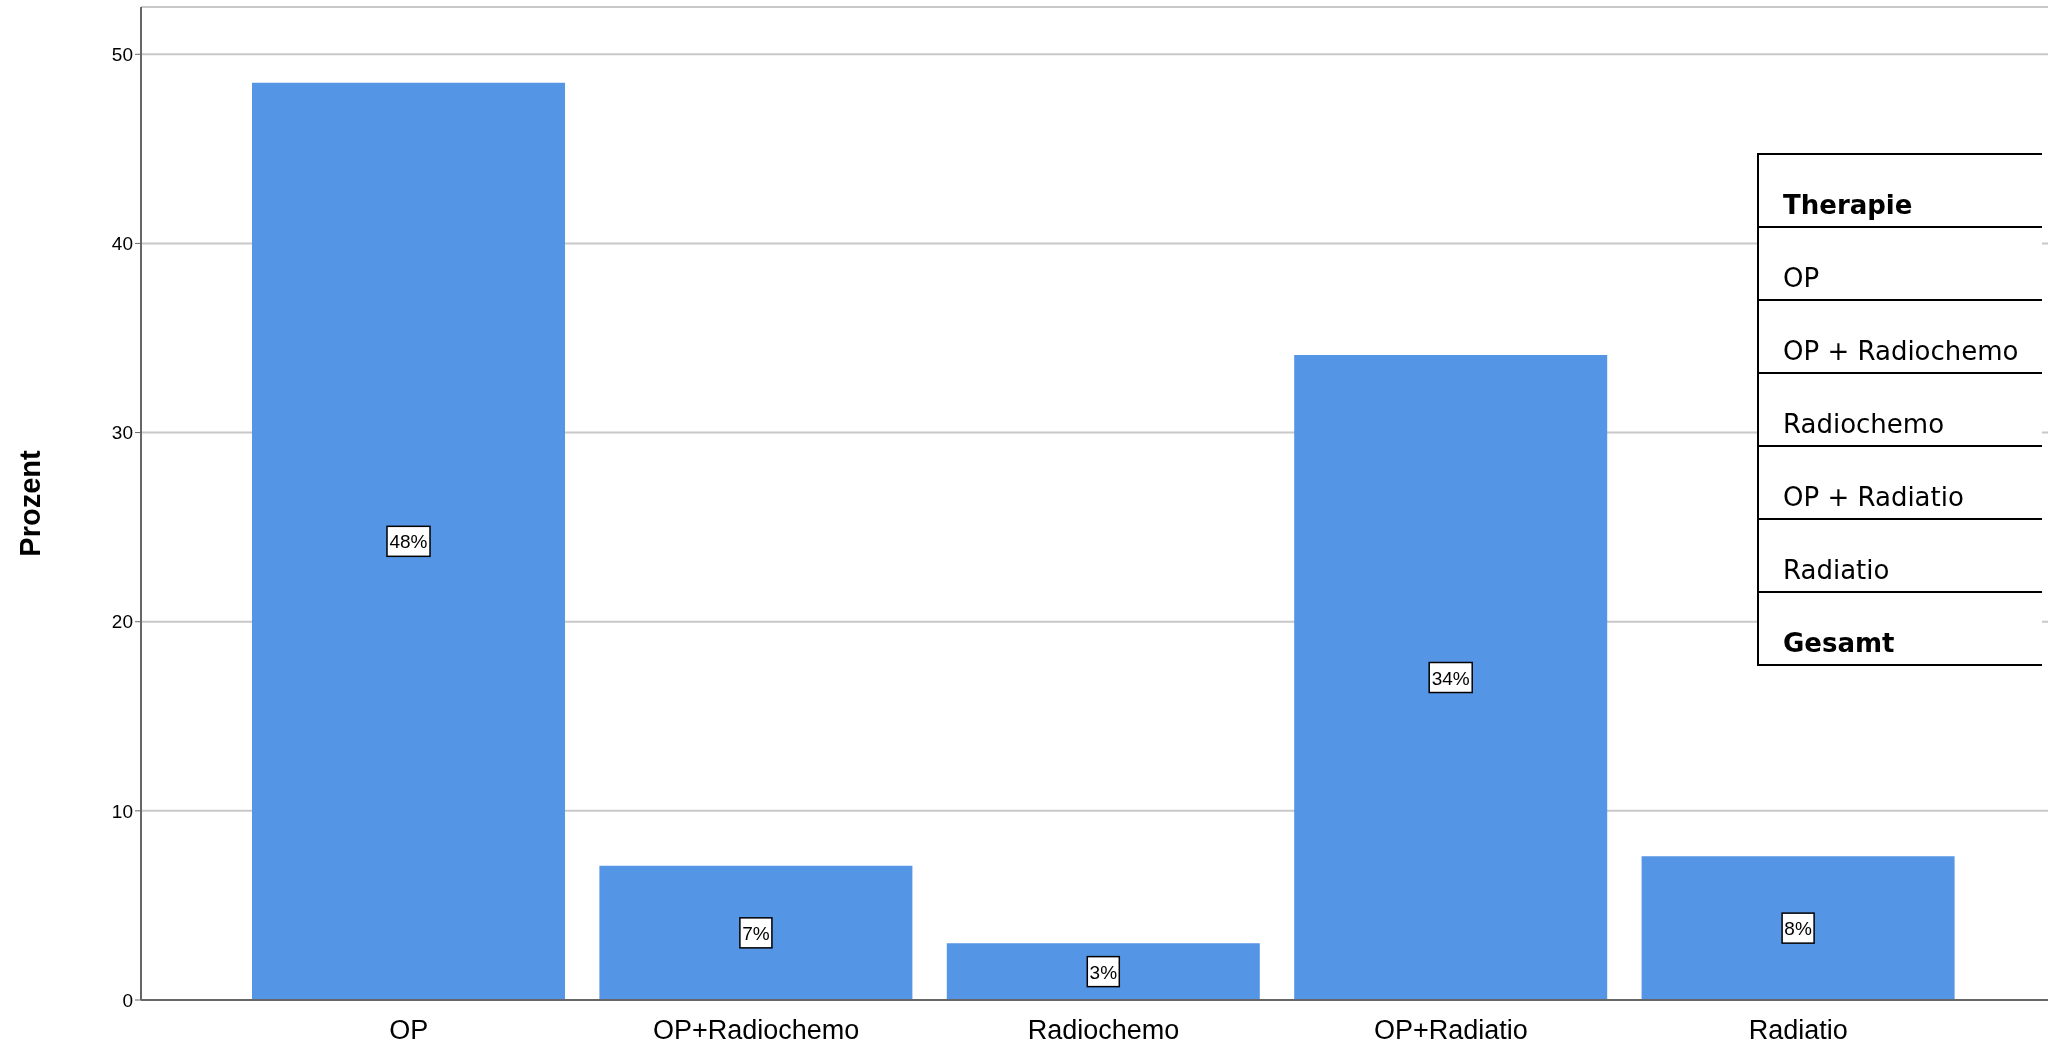 The image size is (2048, 1058). Describe the element at coordinates (1900, 337) in the screenshot. I see `annotation: OP + Radiochemo` at that location.